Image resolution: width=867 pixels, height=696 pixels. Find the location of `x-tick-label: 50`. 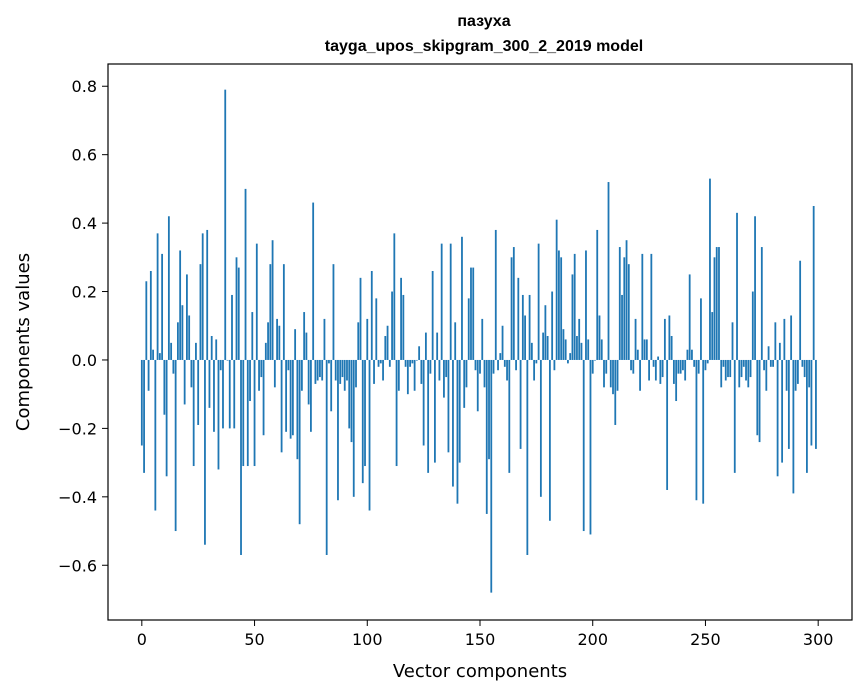

x-tick-label: 50 is located at coordinates (254, 639).